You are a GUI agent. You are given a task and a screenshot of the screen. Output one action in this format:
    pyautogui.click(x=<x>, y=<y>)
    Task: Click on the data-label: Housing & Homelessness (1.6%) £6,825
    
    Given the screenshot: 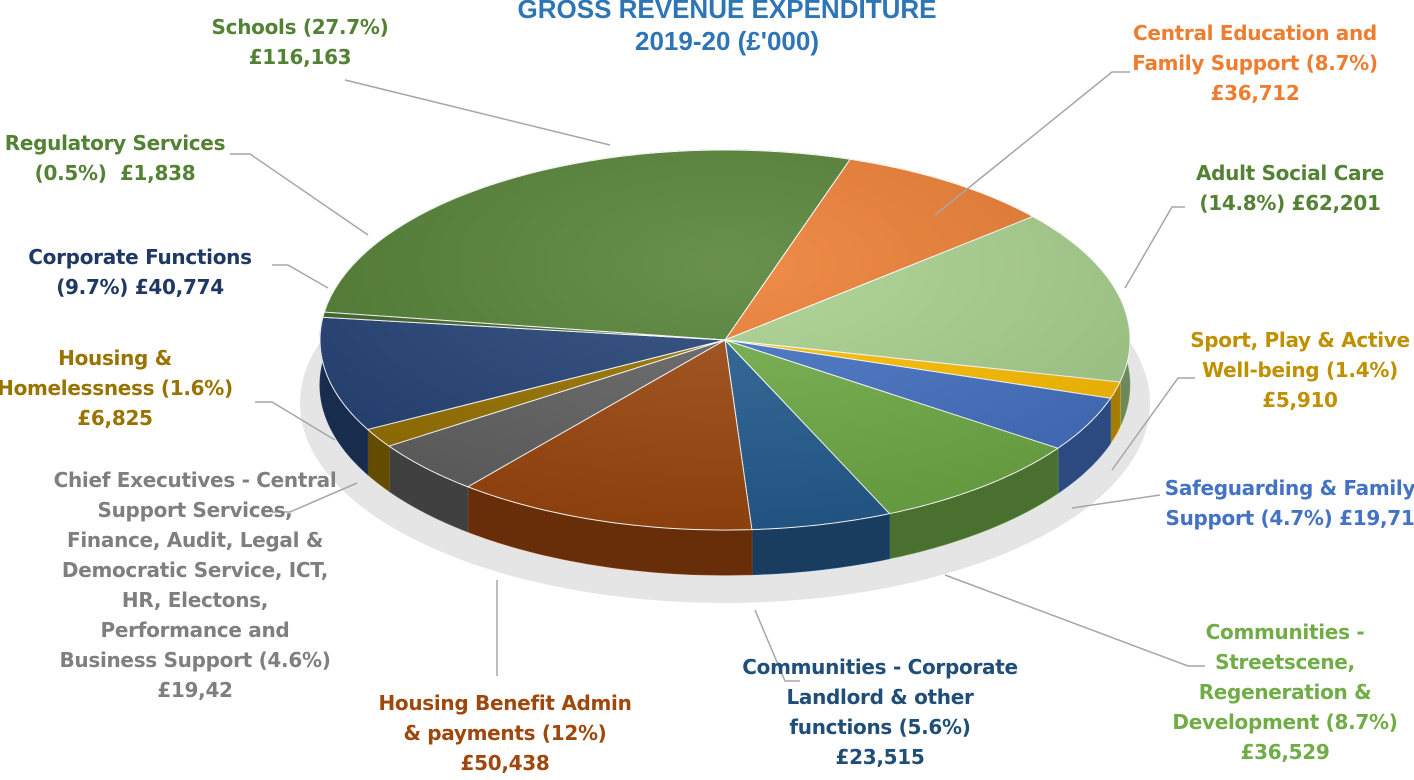 What is the action you would take?
    pyautogui.click(x=117, y=388)
    